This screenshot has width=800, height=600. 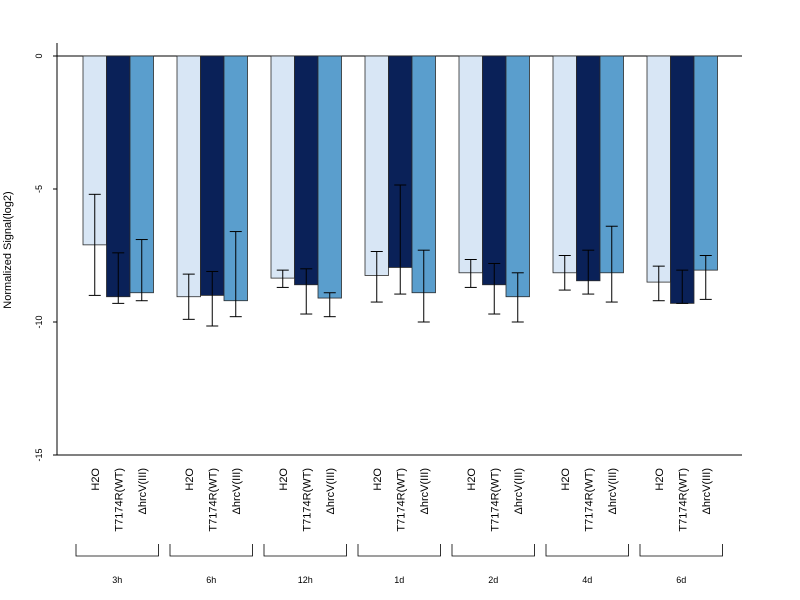 I want to click on group-label: 6d, so click(x=681, y=580).